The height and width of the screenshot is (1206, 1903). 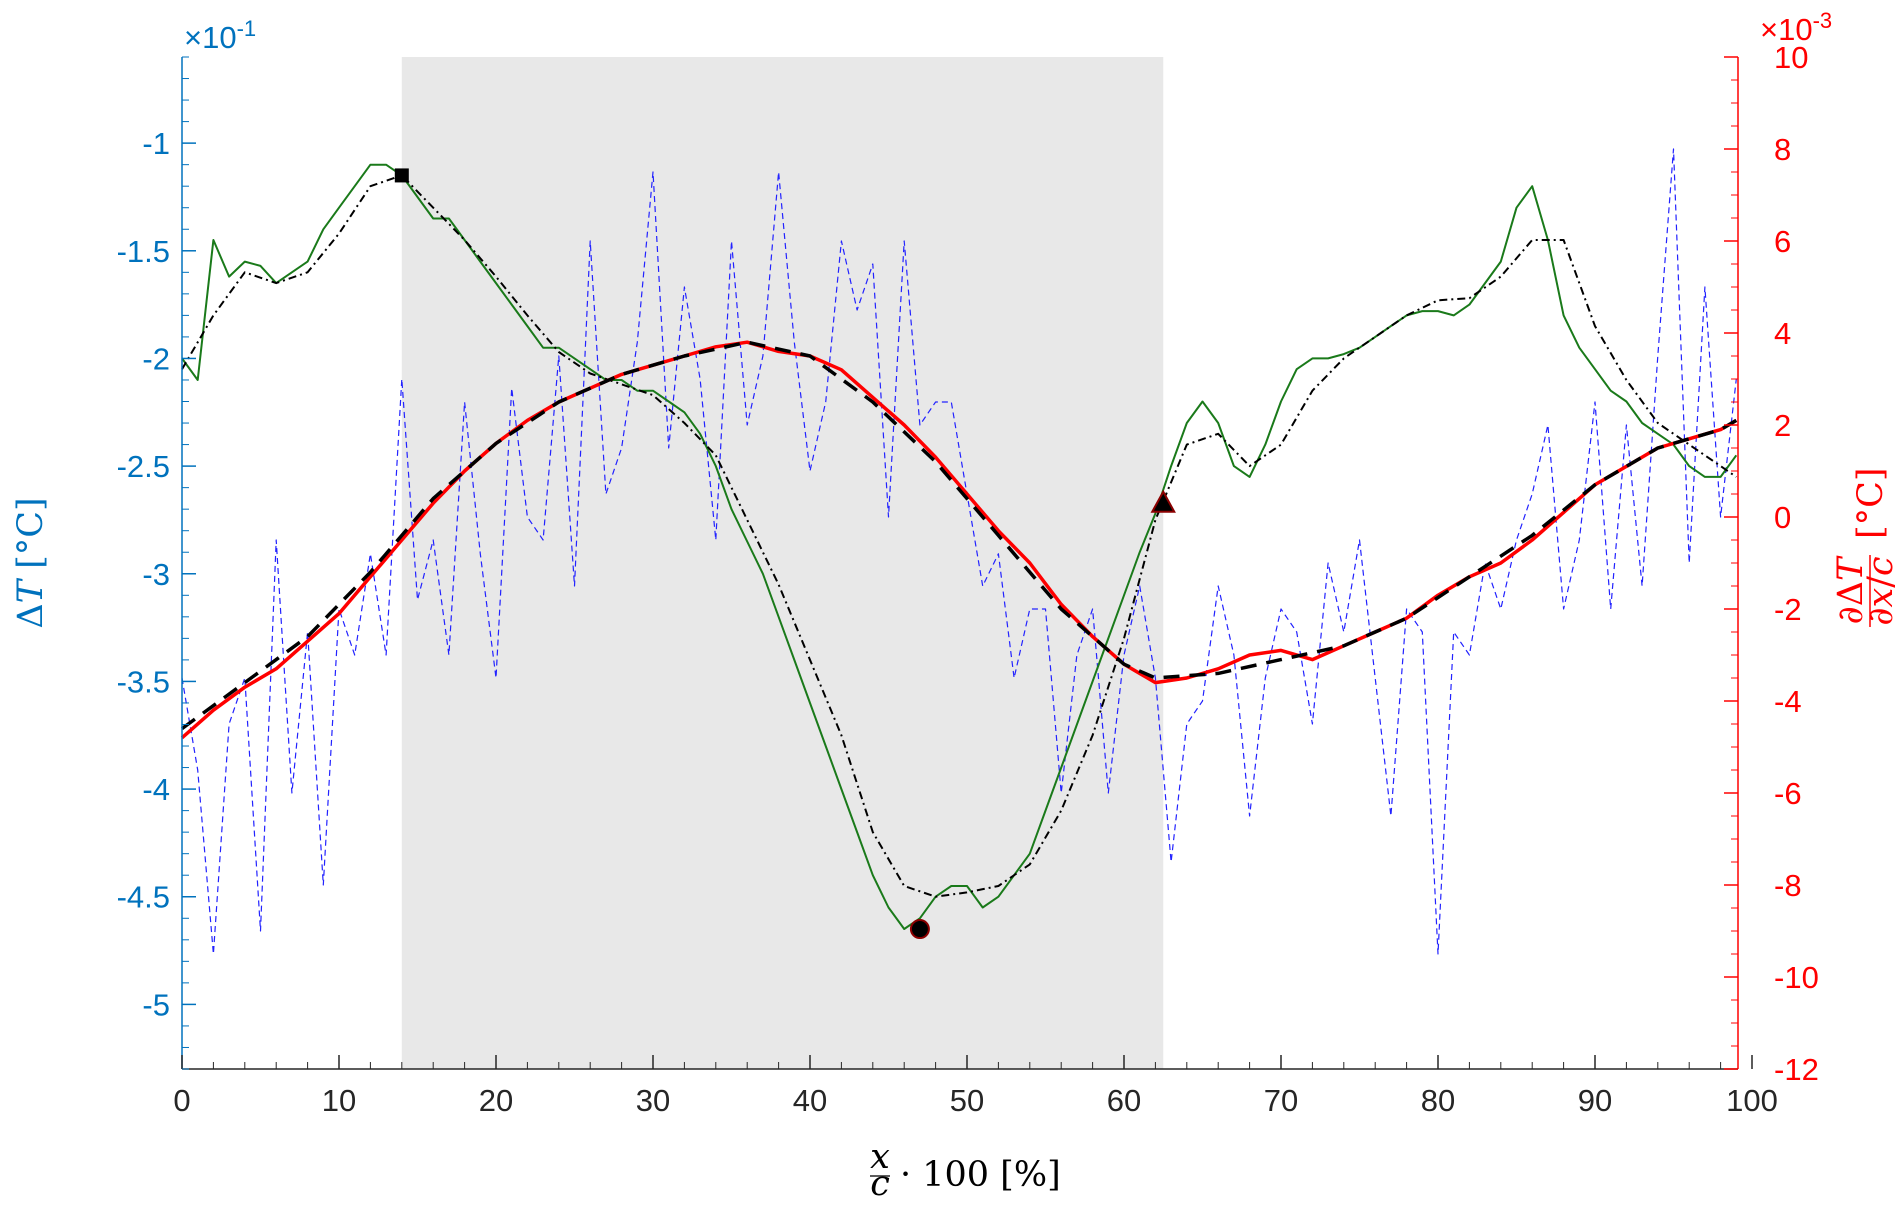 What do you see at coordinates (1782, 241) in the screenshot?
I see `right-tick-label: 6` at bounding box center [1782, 241].